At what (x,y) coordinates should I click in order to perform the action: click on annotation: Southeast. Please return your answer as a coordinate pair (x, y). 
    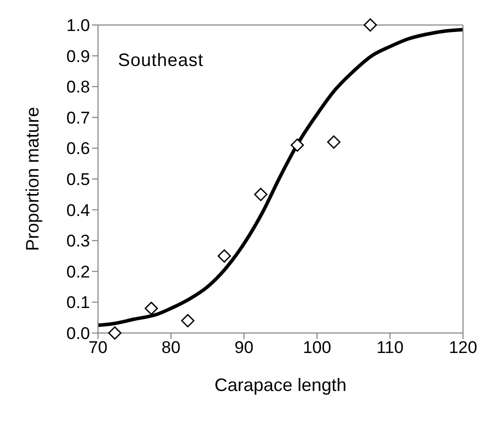
    Looking at the image, I should click on (161, 60).